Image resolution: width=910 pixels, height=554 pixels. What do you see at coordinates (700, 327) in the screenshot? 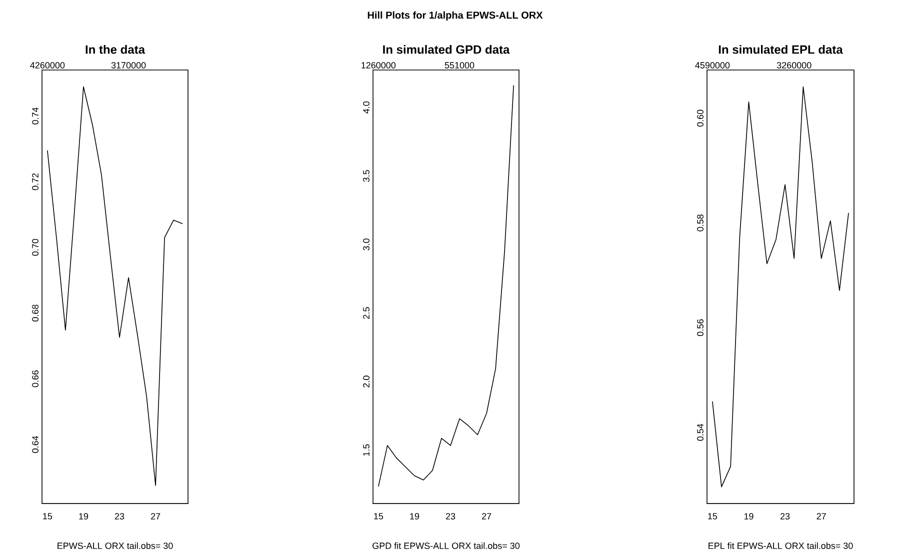
I see `y-tick-label: 0.56` at bounding box center [700, 327].